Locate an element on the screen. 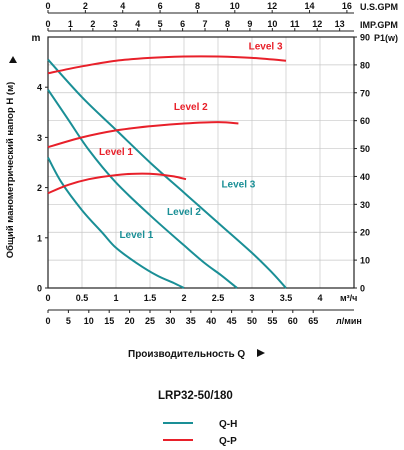  y-axis-title: Общий манометрический напор H (м) is located at coordinates (10, 170).